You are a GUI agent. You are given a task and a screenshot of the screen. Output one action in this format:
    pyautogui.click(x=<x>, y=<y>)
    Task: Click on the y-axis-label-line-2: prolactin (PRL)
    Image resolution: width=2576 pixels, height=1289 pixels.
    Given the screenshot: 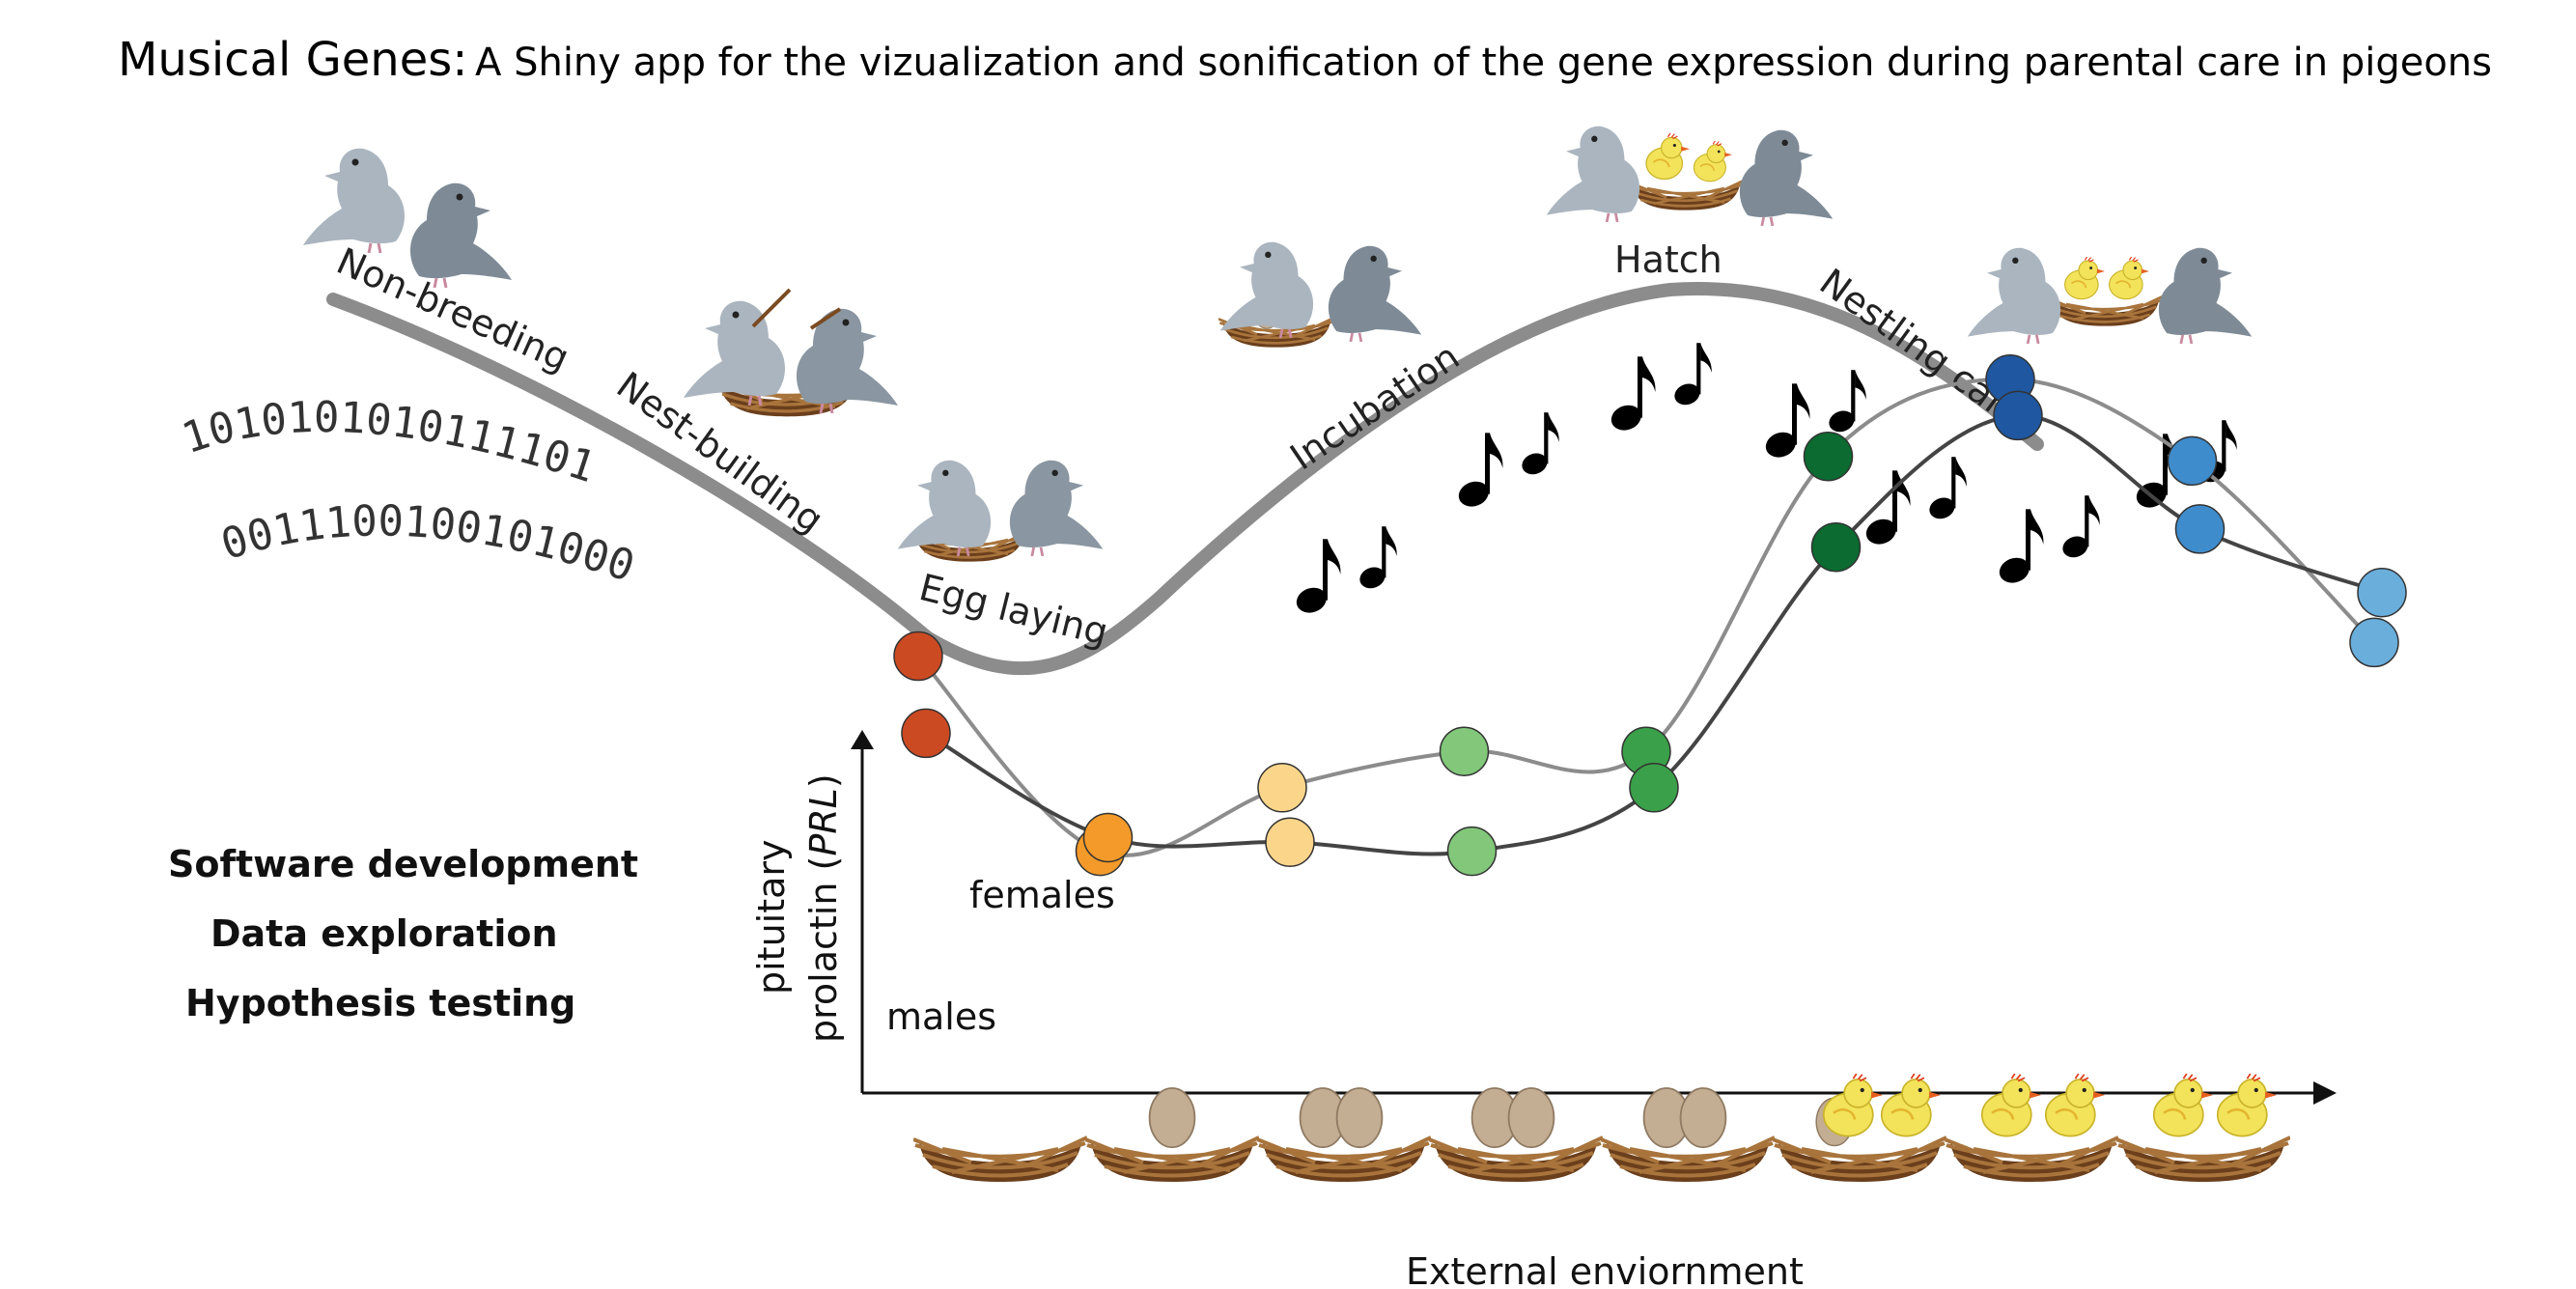 What is the action you would take?
    pyautogui.click(x=824, y=908)
    